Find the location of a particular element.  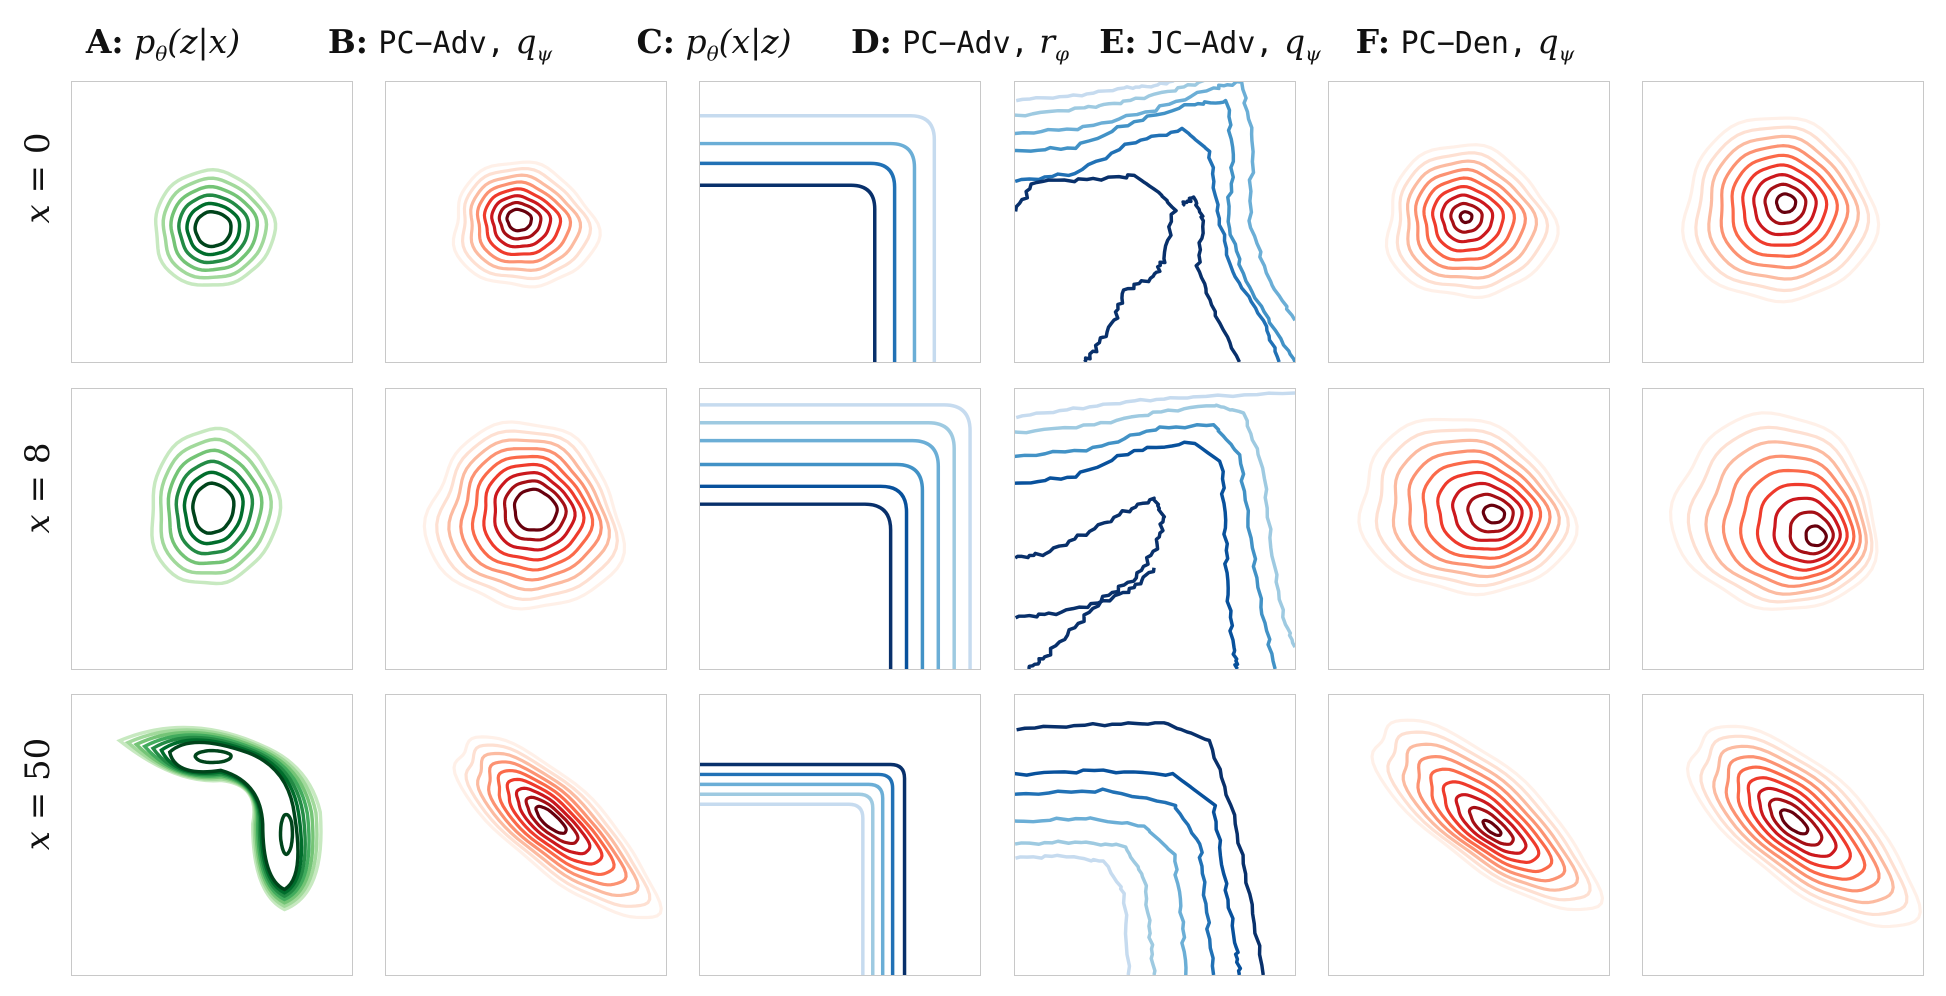

panel-d-row0 is located at coordinates (1155, 222).